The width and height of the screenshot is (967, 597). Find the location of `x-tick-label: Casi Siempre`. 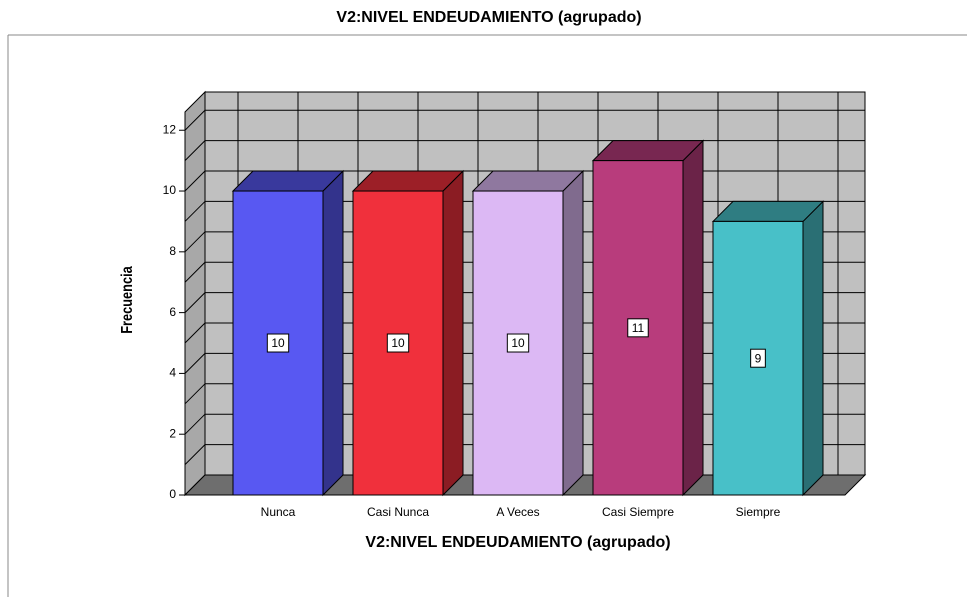

x-tick-label: Casi Siempre is located at coordinates (638, 512).